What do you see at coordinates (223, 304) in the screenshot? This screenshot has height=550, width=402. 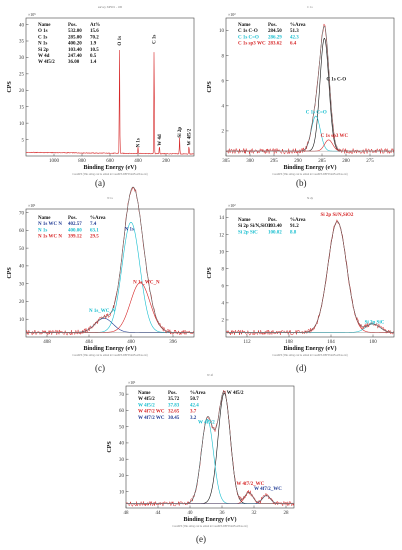 I see `y-tick-label: 4` at bounding box center [223, 304].